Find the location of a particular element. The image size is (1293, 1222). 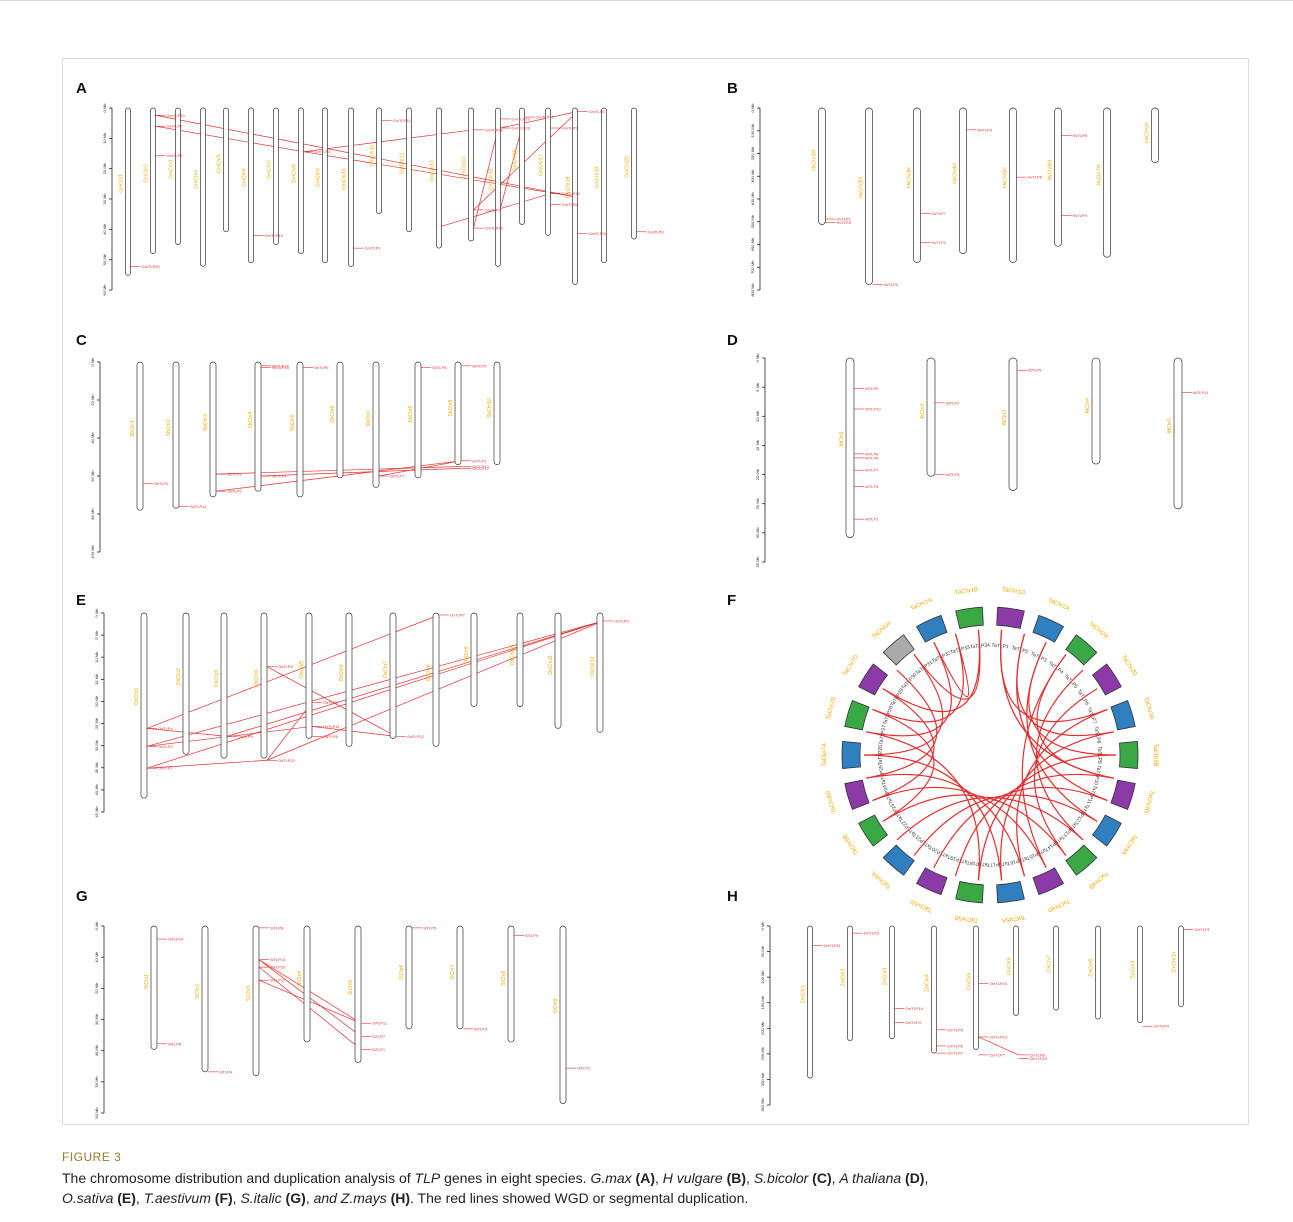

chromosome-label-g: SiChr4 is located at coordinates (300, 978).